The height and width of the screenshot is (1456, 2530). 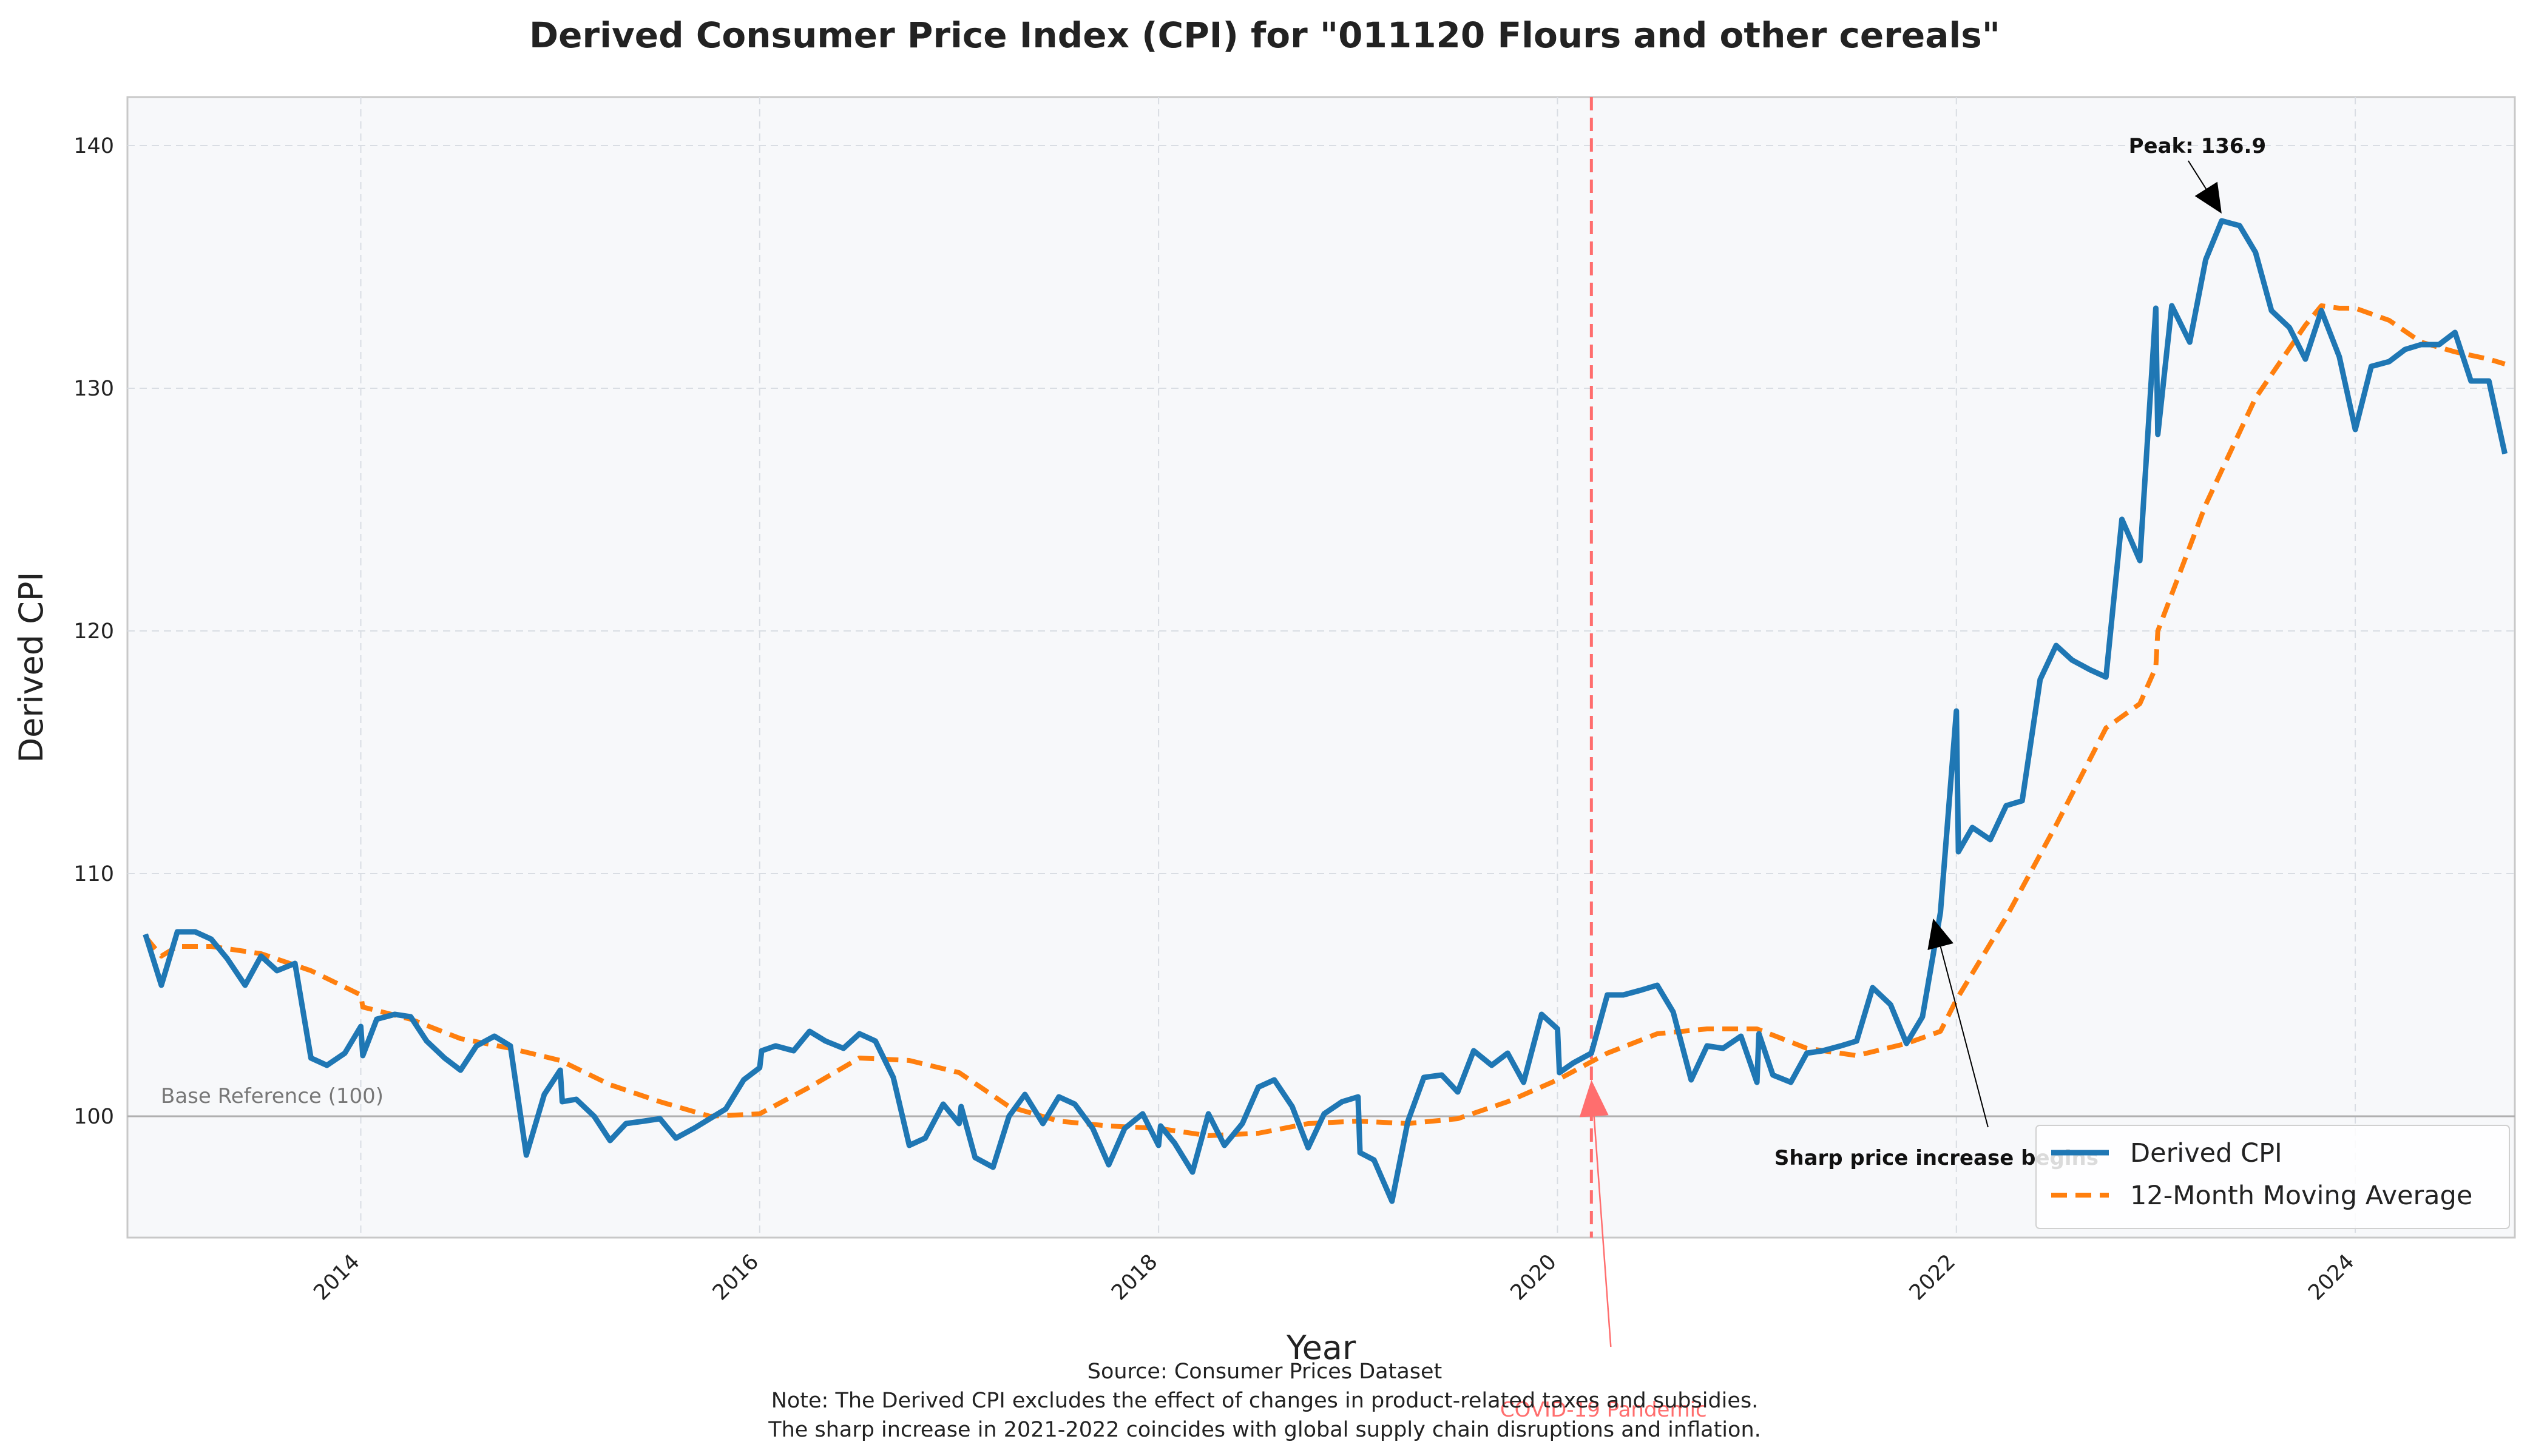 I want to click on footnote-source: Source: Consumer Prices Dataset, so click(x=1265, y=1372).